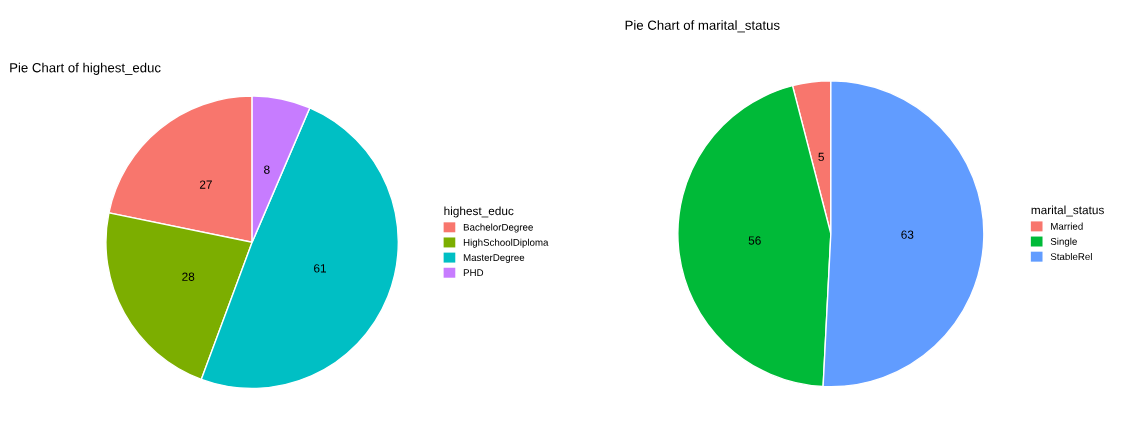 The height and width of the screenshot is (425, 1146). Describe the element at coordinates (320, 268) in the screenshot. I see `data-label: 61` at that location.